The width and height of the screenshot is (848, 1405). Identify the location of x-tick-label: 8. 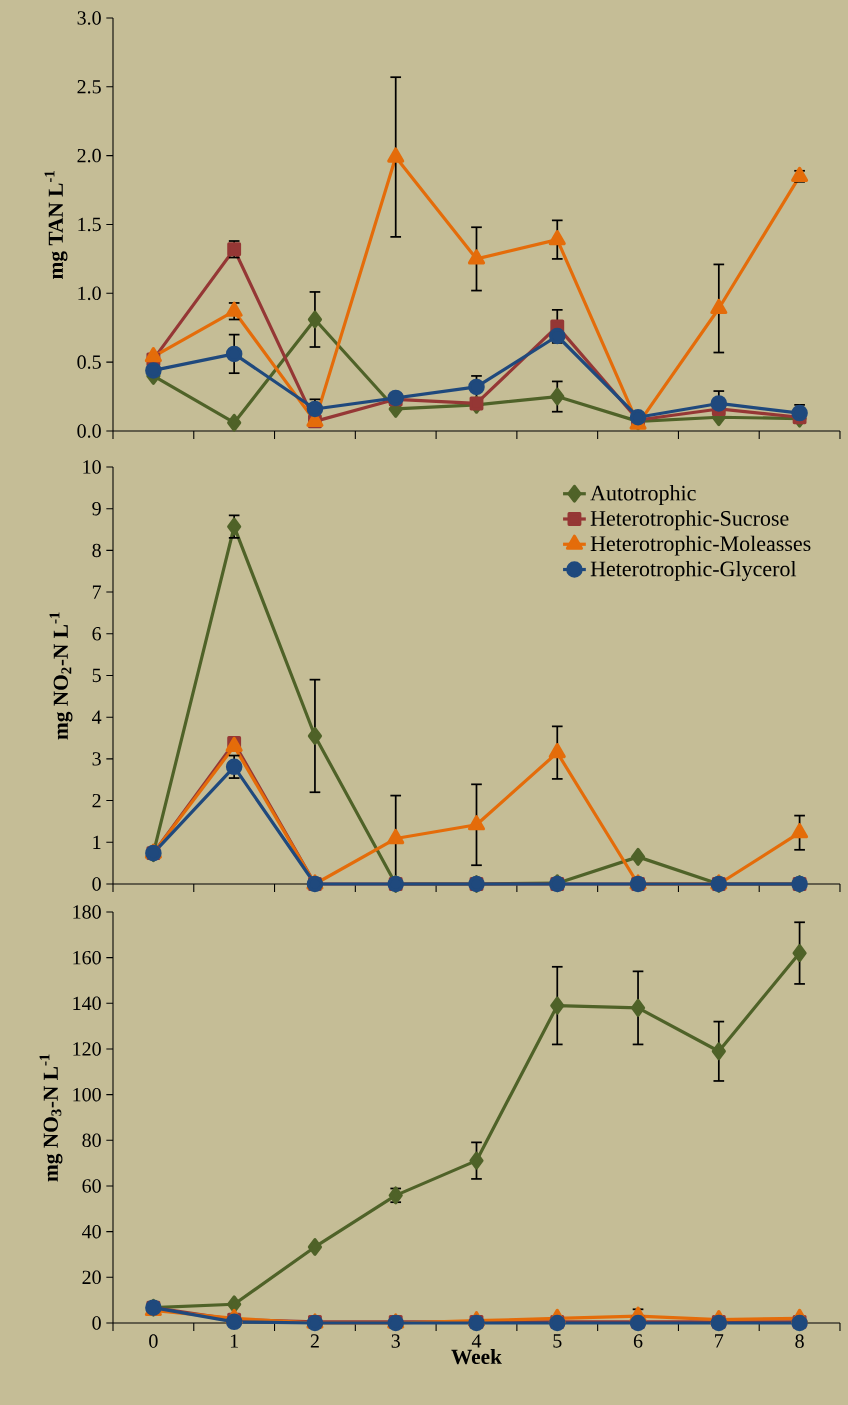
(799, 1341).